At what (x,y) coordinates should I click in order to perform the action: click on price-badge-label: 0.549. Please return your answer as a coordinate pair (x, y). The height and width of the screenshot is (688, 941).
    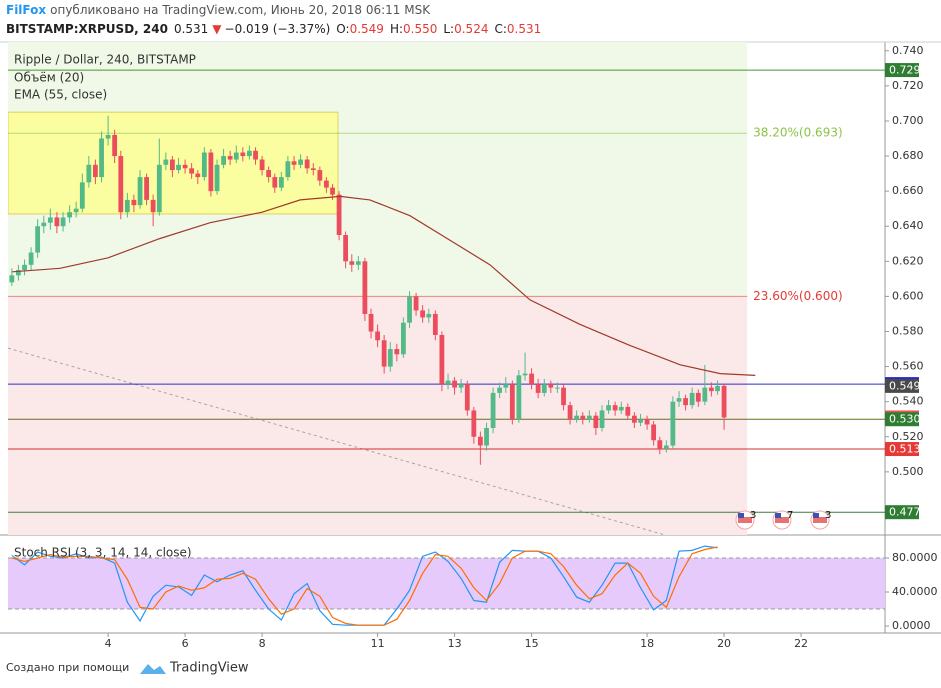
    Looking at the image, I should click on (905, 385).